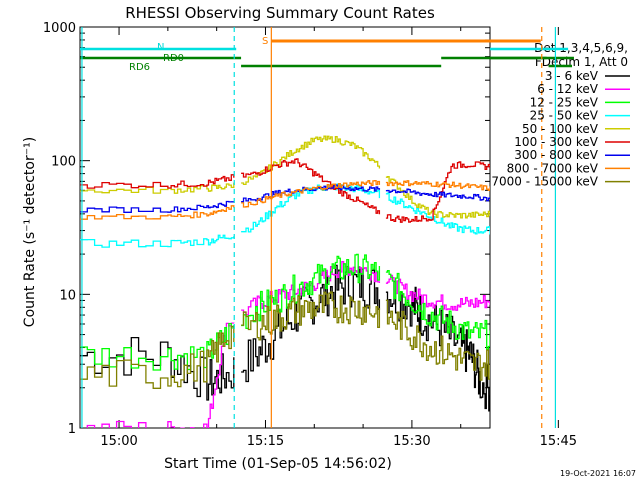  Describe the element at coordinates (67, 295) in the screenshot. I see `y-tick-label-1: 10` at that location.